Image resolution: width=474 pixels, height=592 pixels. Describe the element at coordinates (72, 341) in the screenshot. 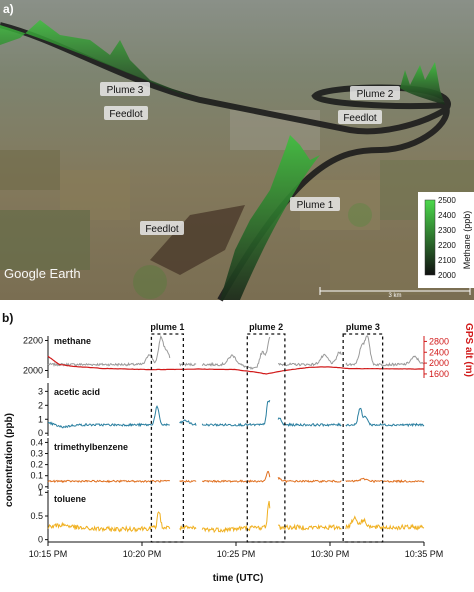

I see `panel-name-label: methane` at that location.